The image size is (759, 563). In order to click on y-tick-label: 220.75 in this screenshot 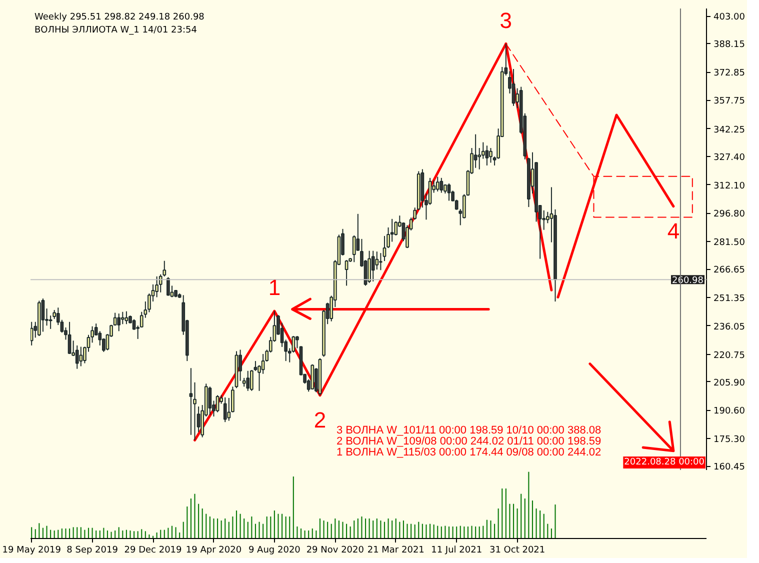, I will do `click(729, 355)`.